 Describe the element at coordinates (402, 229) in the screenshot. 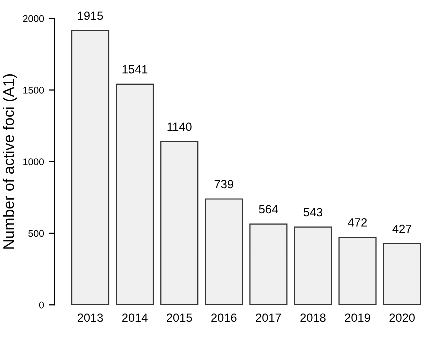

I see `data-label: 427` at that location.